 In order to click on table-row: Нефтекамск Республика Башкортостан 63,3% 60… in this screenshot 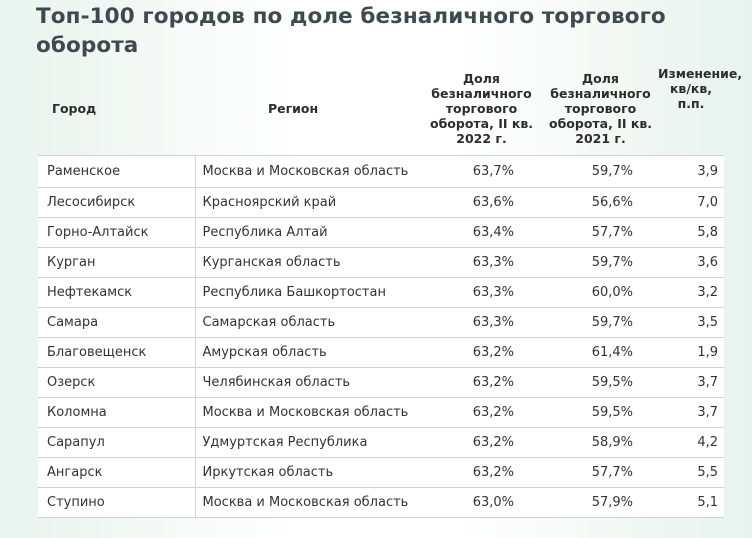, I will do `click(381, 292)`.